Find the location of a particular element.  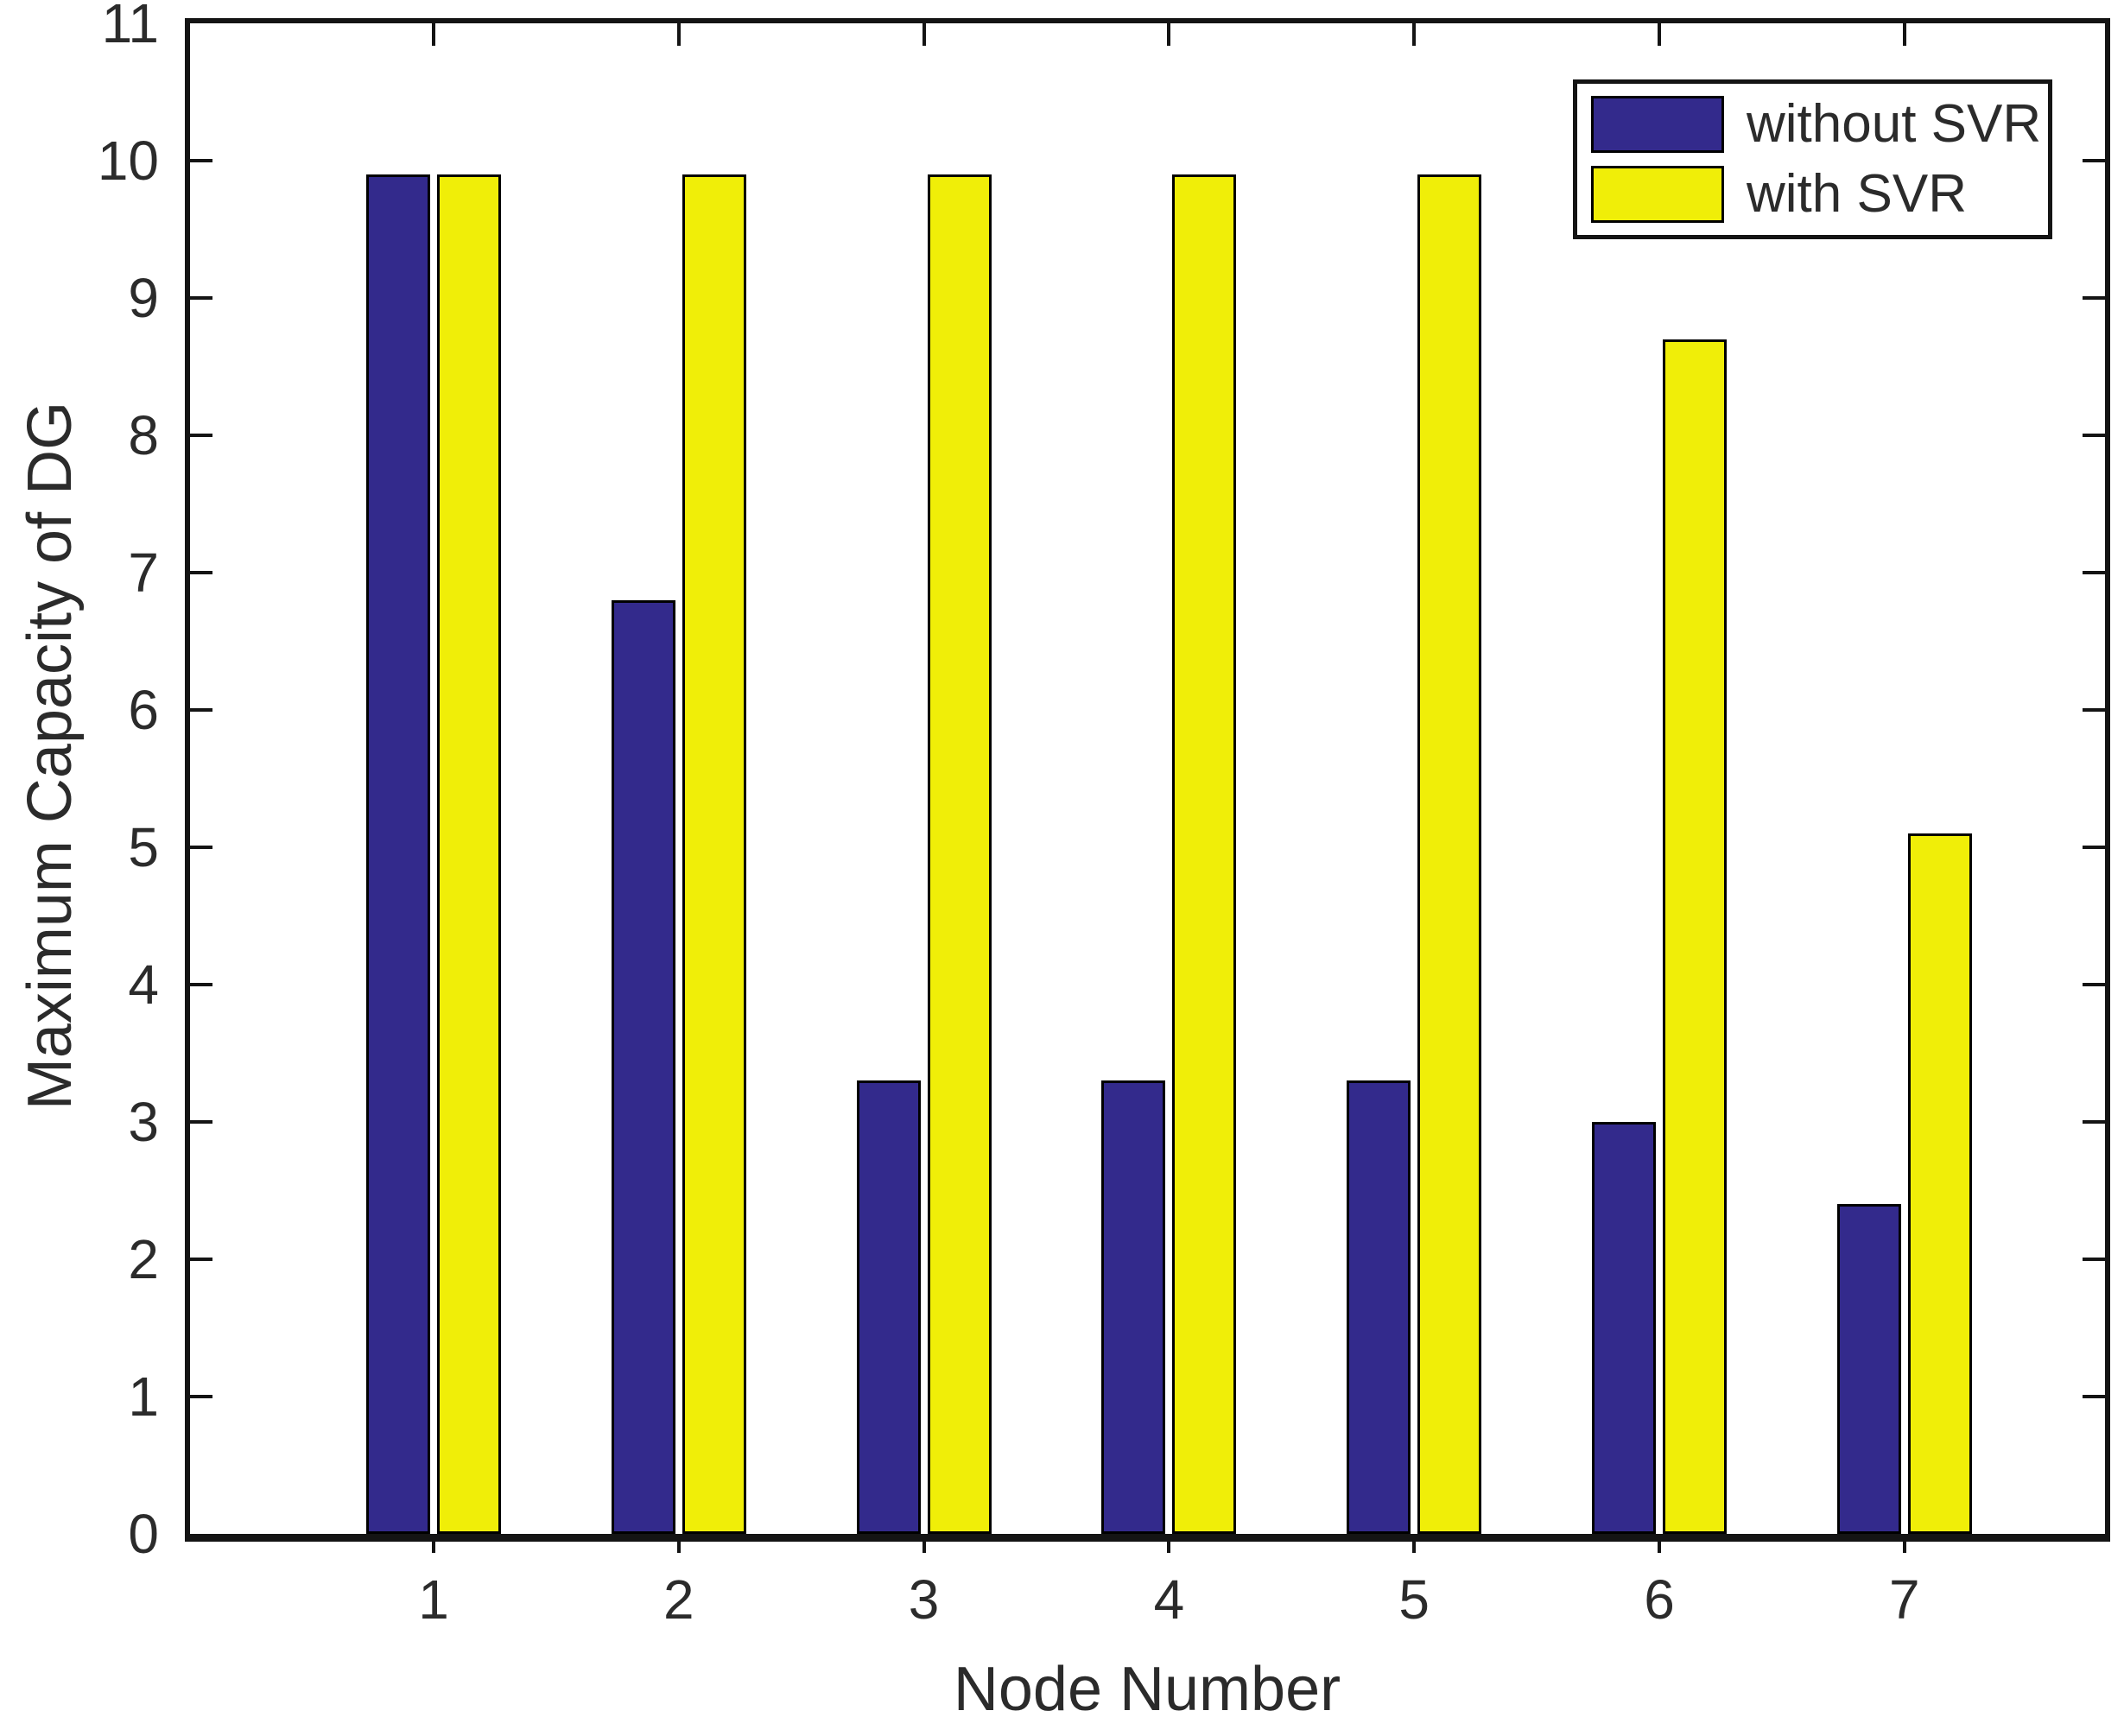

x-tick-label-3: 3 is located at coordinates (924, 1599).